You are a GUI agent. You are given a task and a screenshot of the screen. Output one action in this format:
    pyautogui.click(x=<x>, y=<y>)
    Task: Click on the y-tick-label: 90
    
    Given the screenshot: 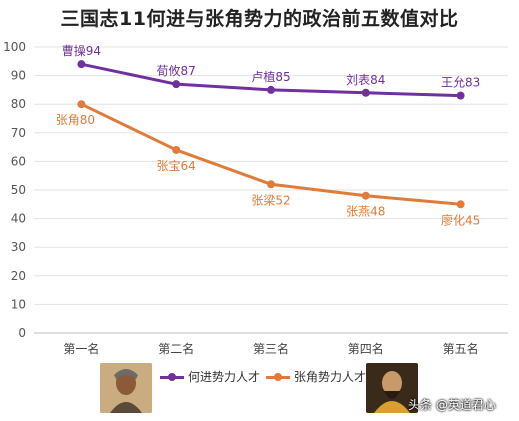 What is the action you would take?
    pyautogui.click(x=18, y=76)
    